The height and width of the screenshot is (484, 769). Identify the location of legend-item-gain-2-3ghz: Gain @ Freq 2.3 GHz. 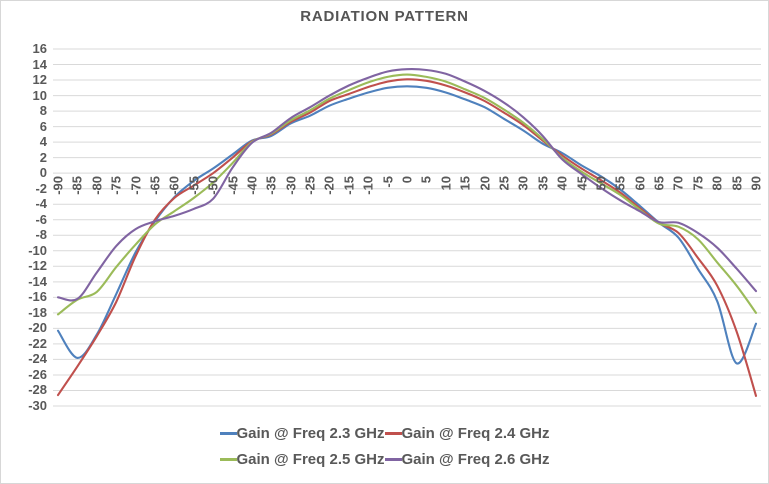
(302, 433).